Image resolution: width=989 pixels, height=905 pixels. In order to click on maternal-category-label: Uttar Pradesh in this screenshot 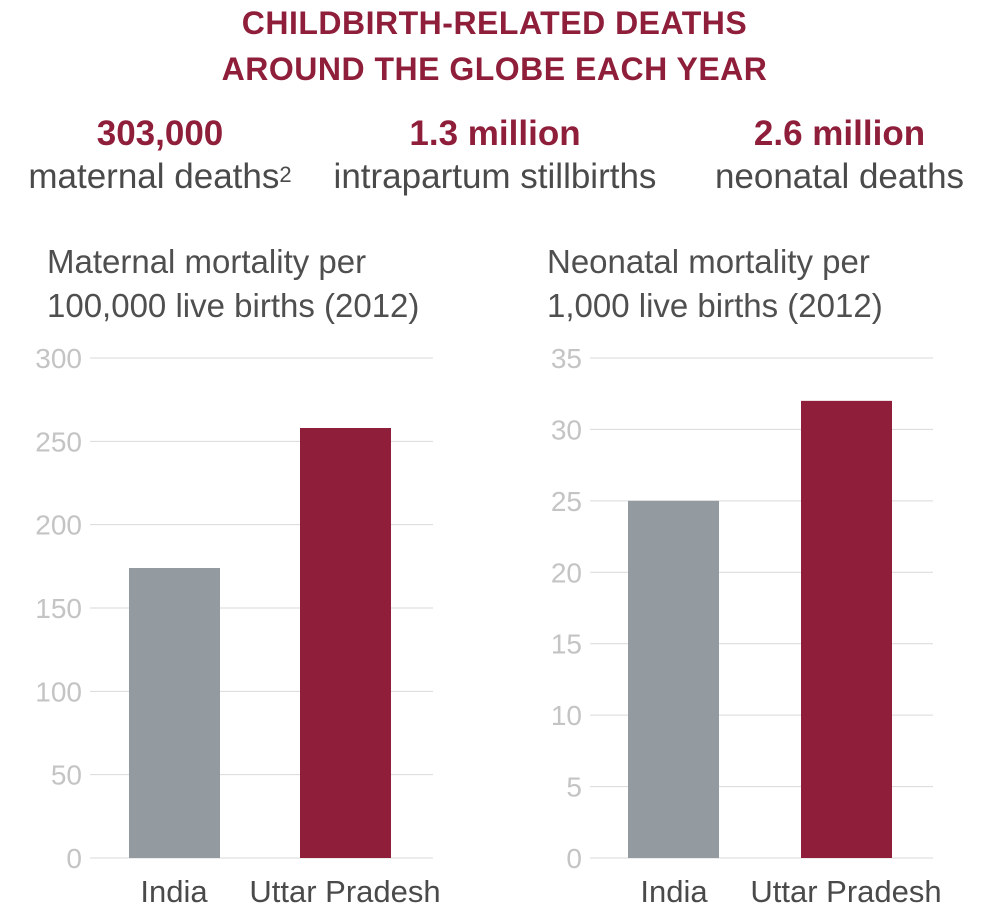, I will do `click(344, 889)`.